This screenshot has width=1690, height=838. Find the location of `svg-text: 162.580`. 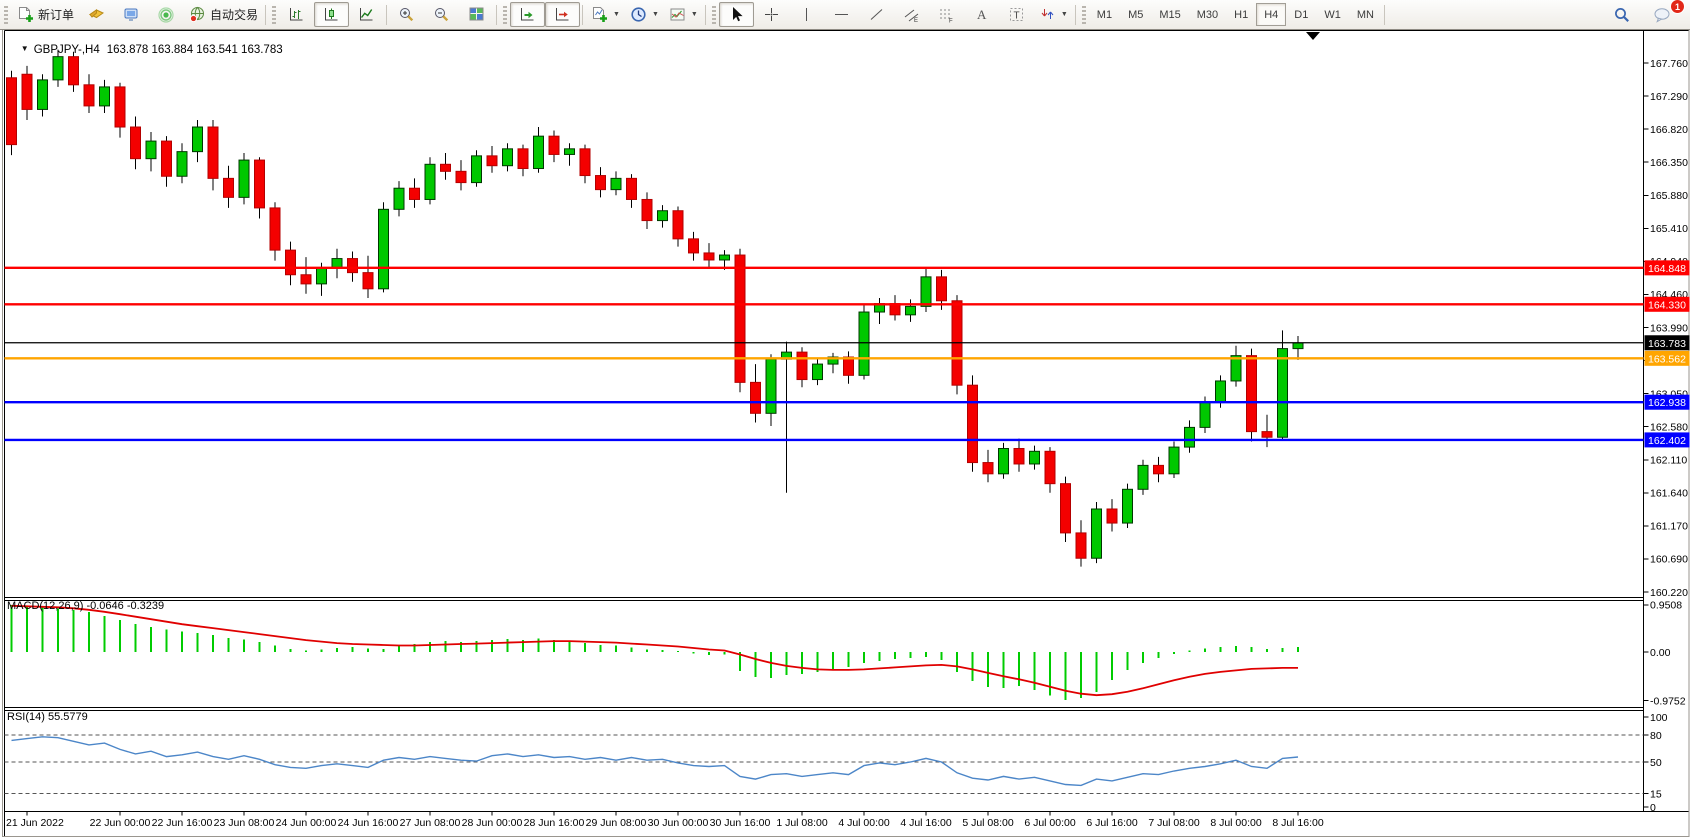

svg-text: 162.580 is located at coordinates (1669, 427).